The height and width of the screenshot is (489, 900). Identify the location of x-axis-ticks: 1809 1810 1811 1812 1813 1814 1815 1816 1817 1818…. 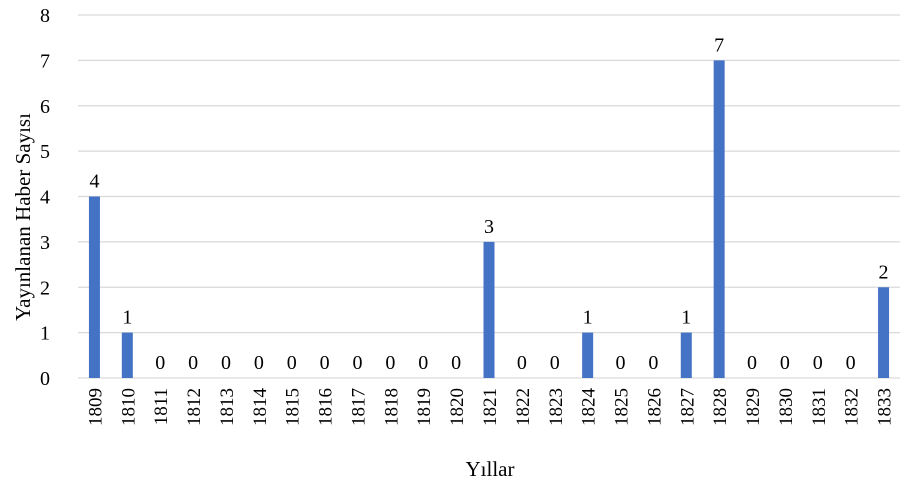
(490, 407).